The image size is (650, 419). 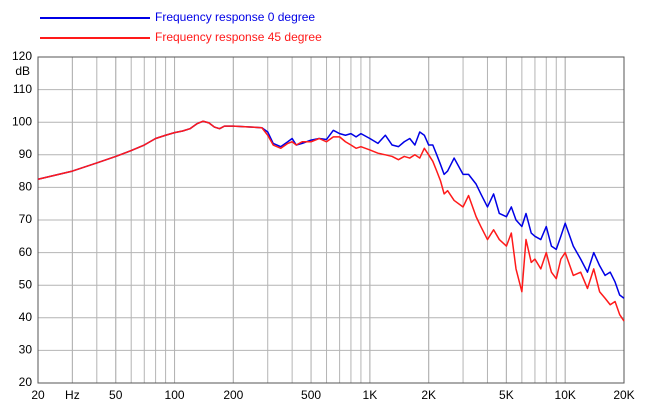 I want to click on x-tick-label: Hz, so click(x=72, y=395).